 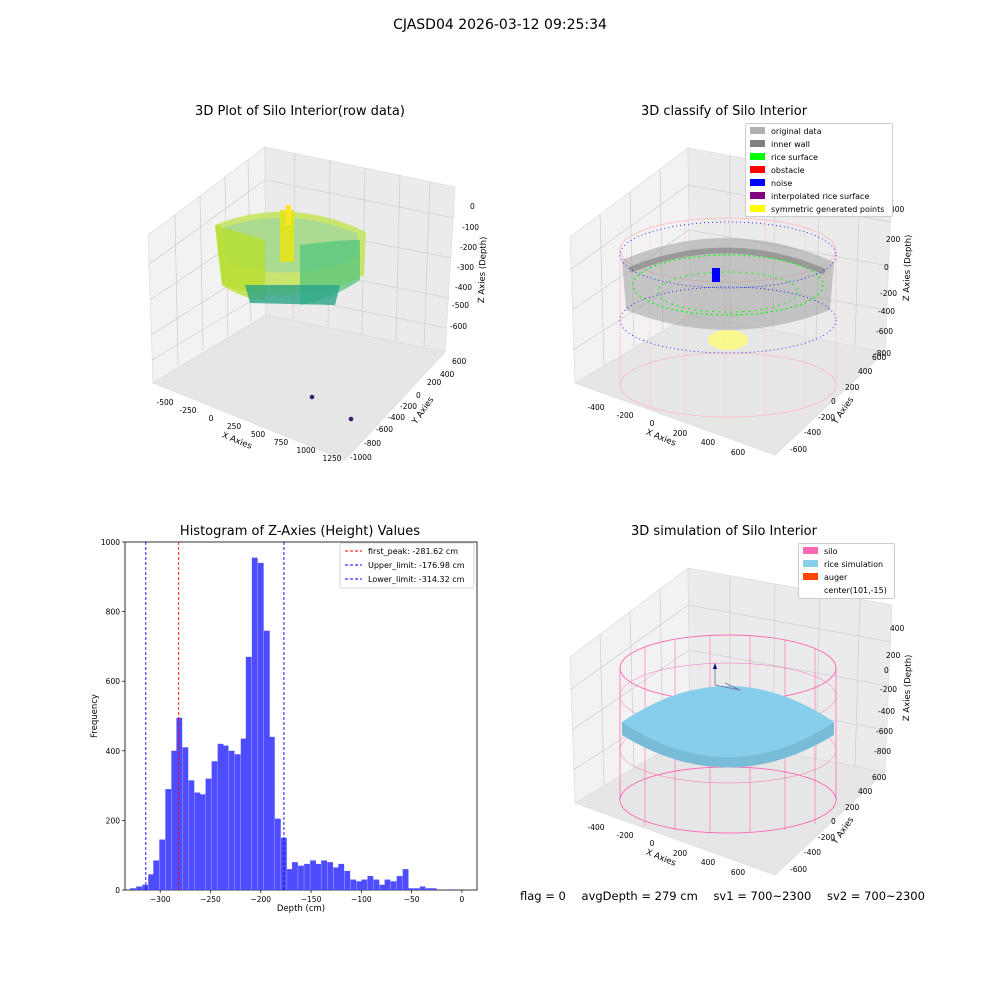 I want to click on raw-ztick: -400, so click(x=463, y=287).